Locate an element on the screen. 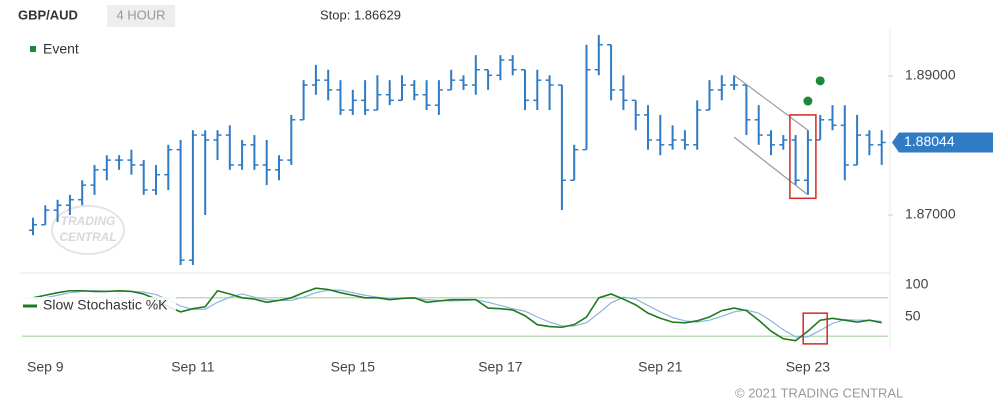  last-price-badge is located at coordinates (942, 142).